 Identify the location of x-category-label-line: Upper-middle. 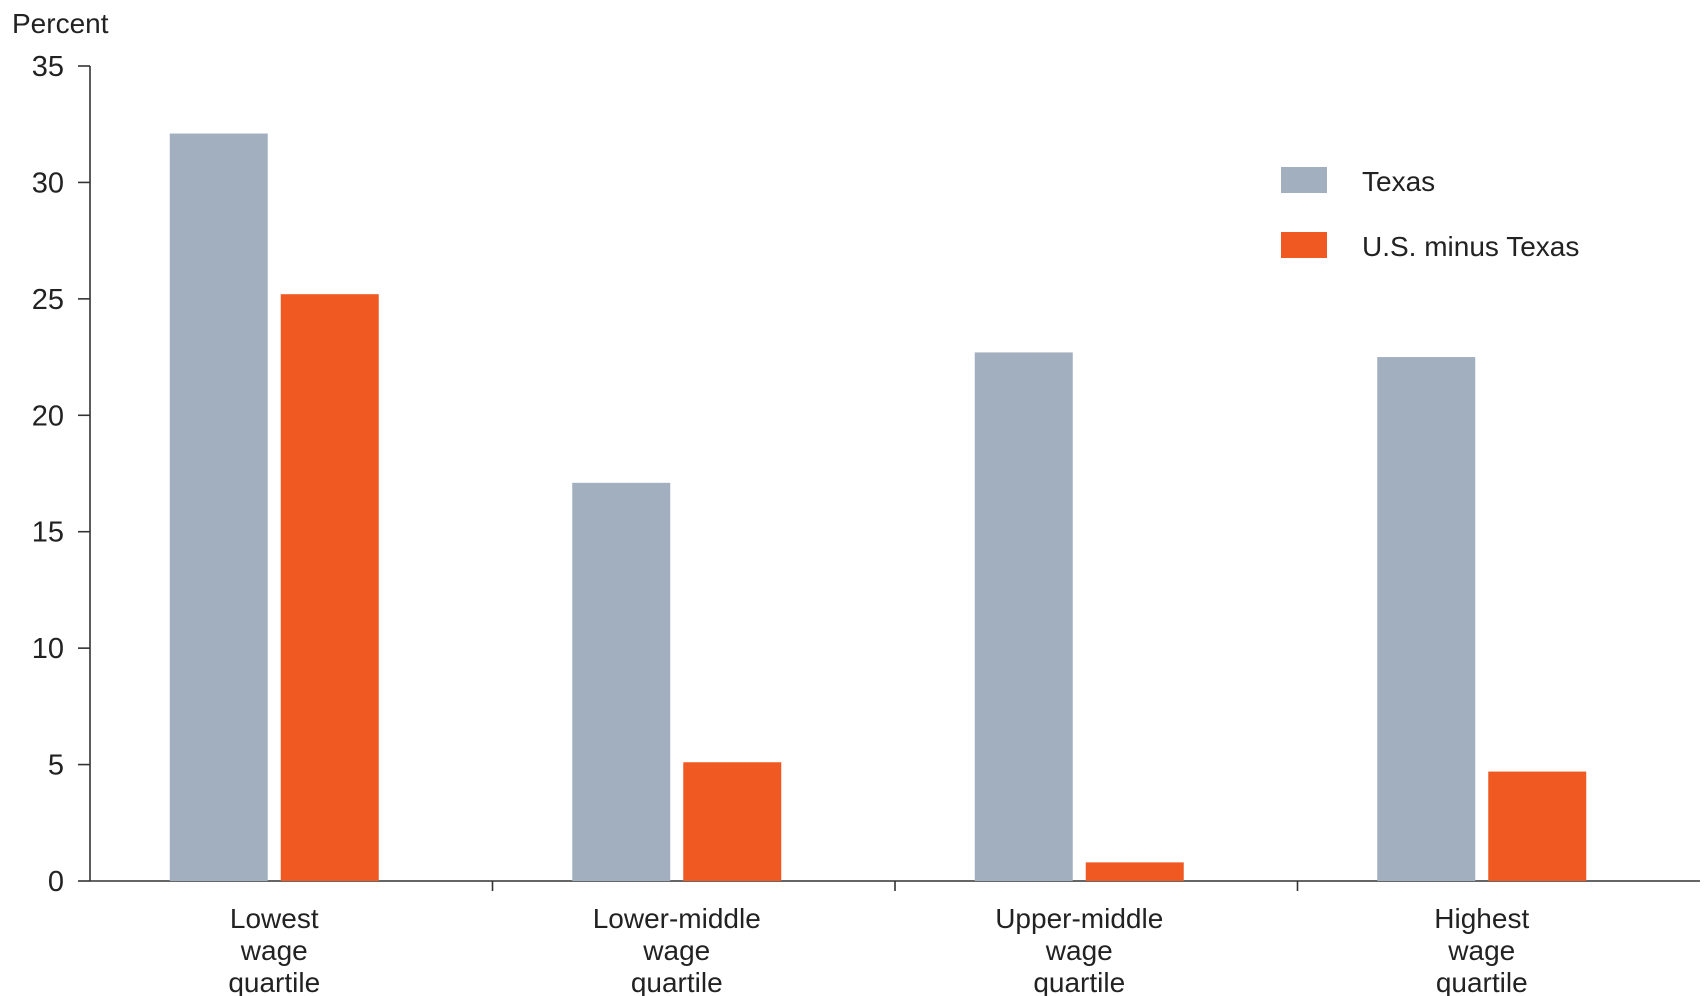
(1079, 918).